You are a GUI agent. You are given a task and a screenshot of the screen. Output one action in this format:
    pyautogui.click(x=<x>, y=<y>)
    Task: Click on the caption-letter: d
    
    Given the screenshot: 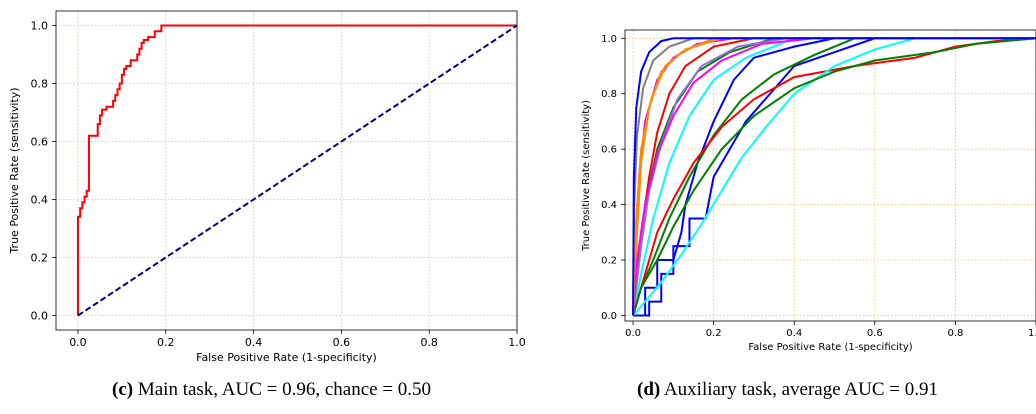 What is the action you would take?
    pyautogui.click(x=648, y=389)
    